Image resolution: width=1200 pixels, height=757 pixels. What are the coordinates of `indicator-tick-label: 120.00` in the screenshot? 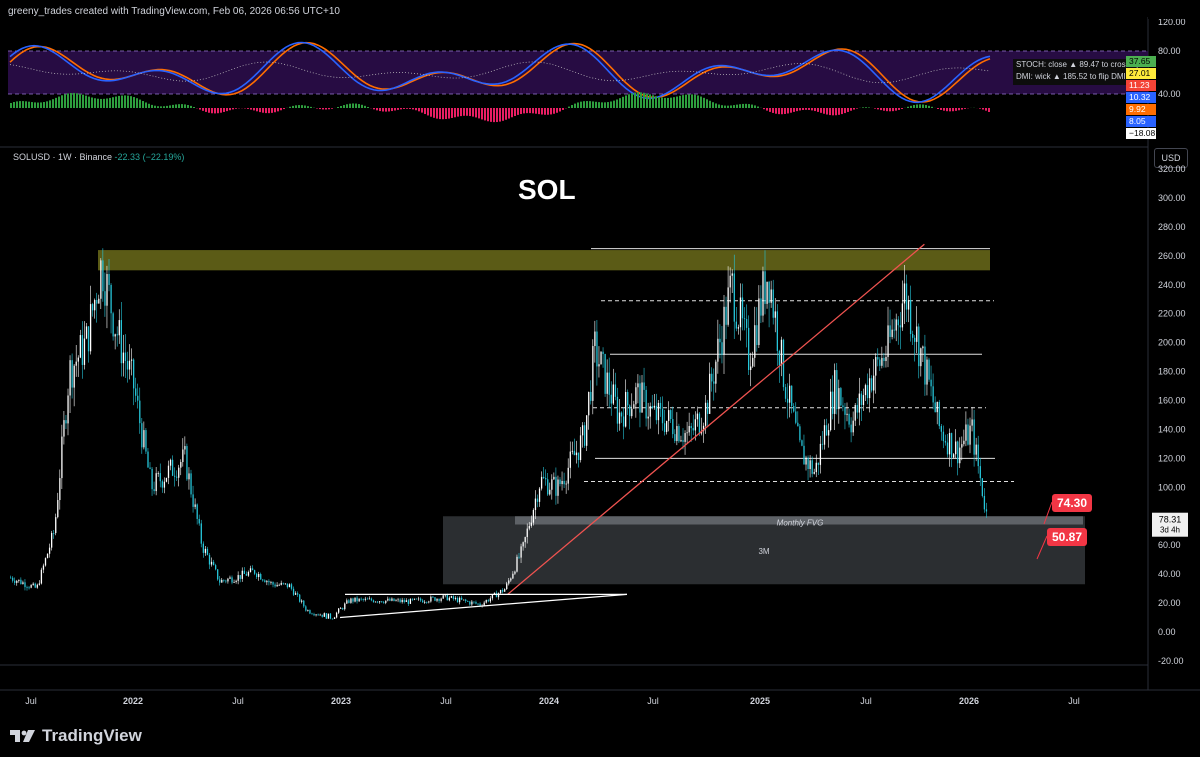 It's located at (1172, 22).